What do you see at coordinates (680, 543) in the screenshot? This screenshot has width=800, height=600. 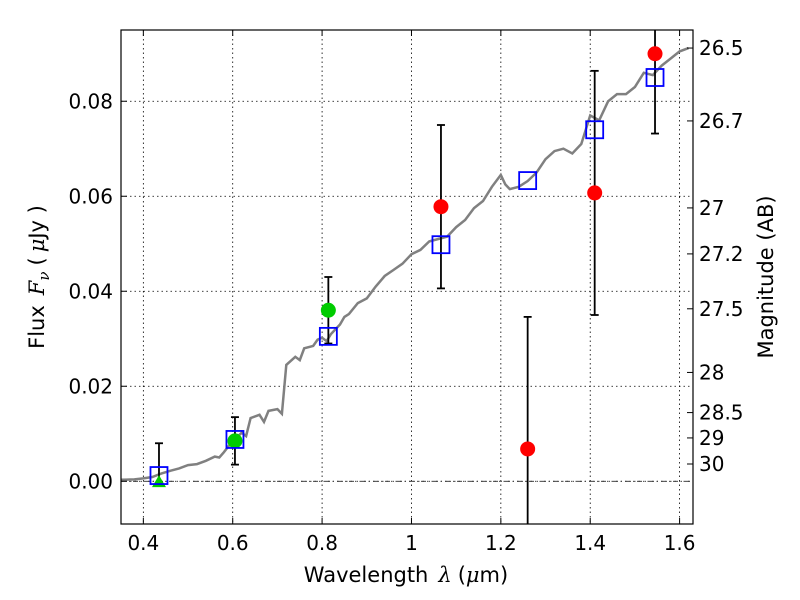 I see `x-tick-label: 1.6` at bounding box center [680, 543].